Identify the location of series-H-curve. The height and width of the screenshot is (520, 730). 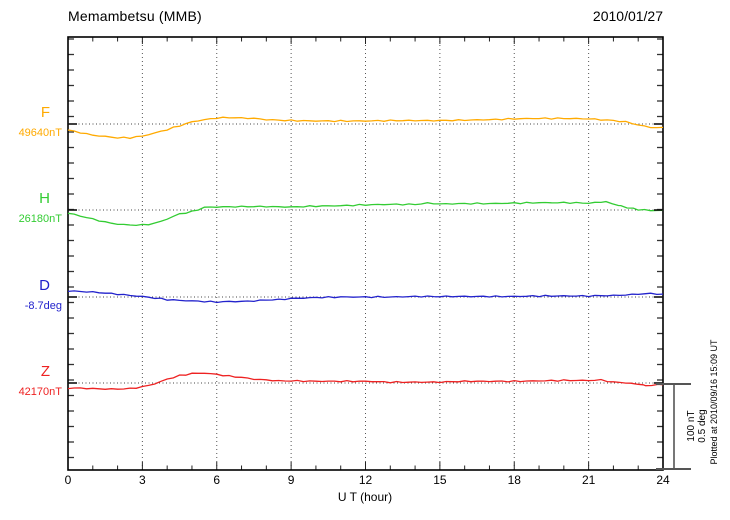
(365, 213).